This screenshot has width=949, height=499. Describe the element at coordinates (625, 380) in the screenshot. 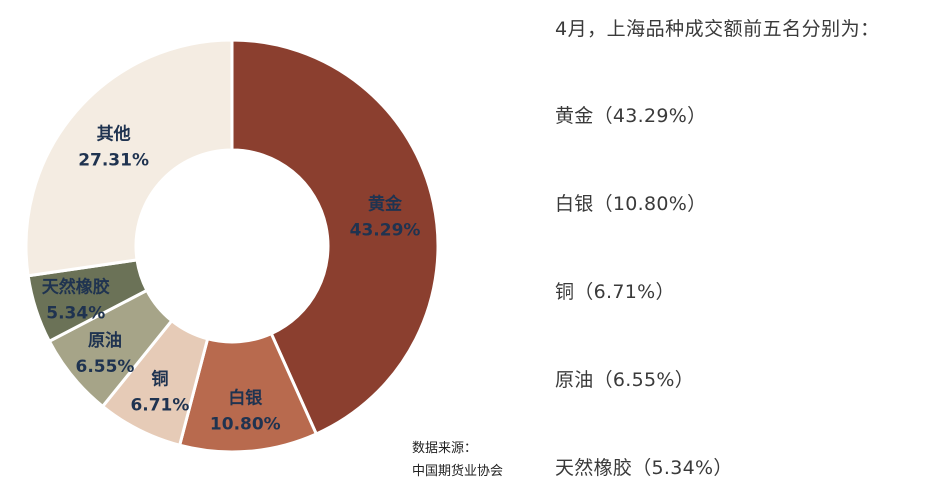

I see `summary-item-crude-oil: 原油（6.55%）` at that location.